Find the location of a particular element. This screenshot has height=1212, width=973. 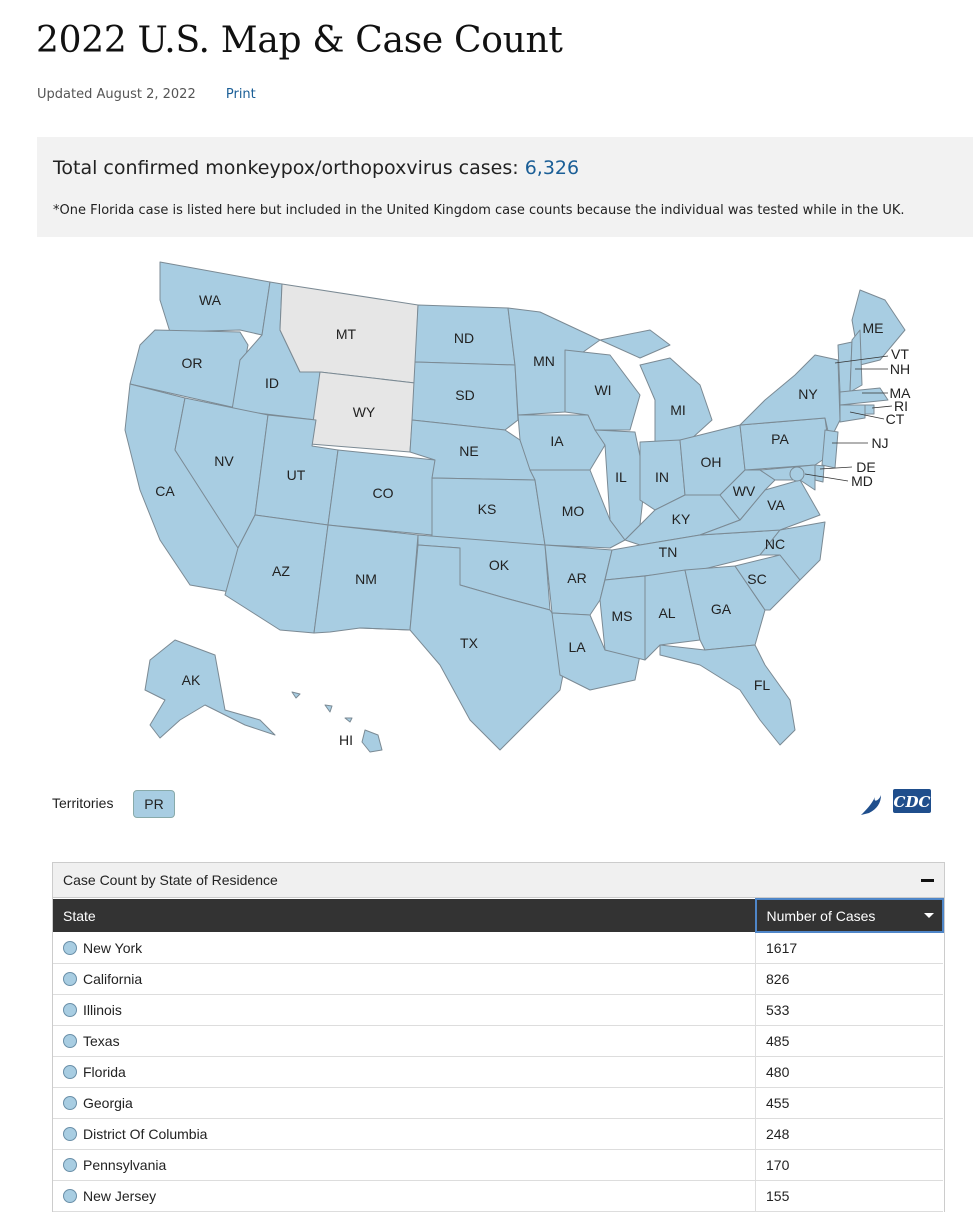

state-NH is located at coordinates (856, 361).